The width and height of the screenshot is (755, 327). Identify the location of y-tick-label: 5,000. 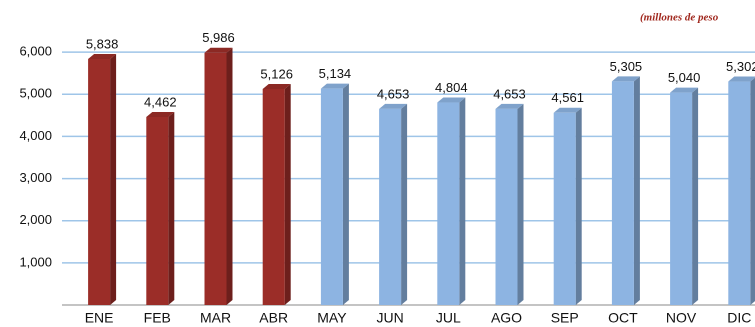
(35, 93).